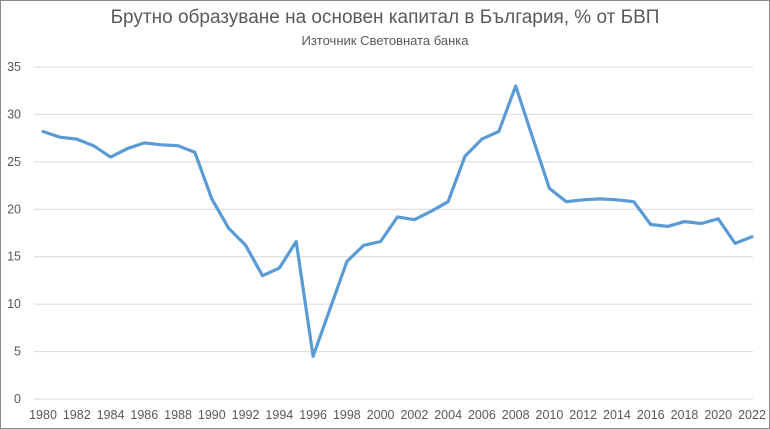 The image size is (770, 429). I want to click on x-tick-label-2004: 2004, so click(448, 415).